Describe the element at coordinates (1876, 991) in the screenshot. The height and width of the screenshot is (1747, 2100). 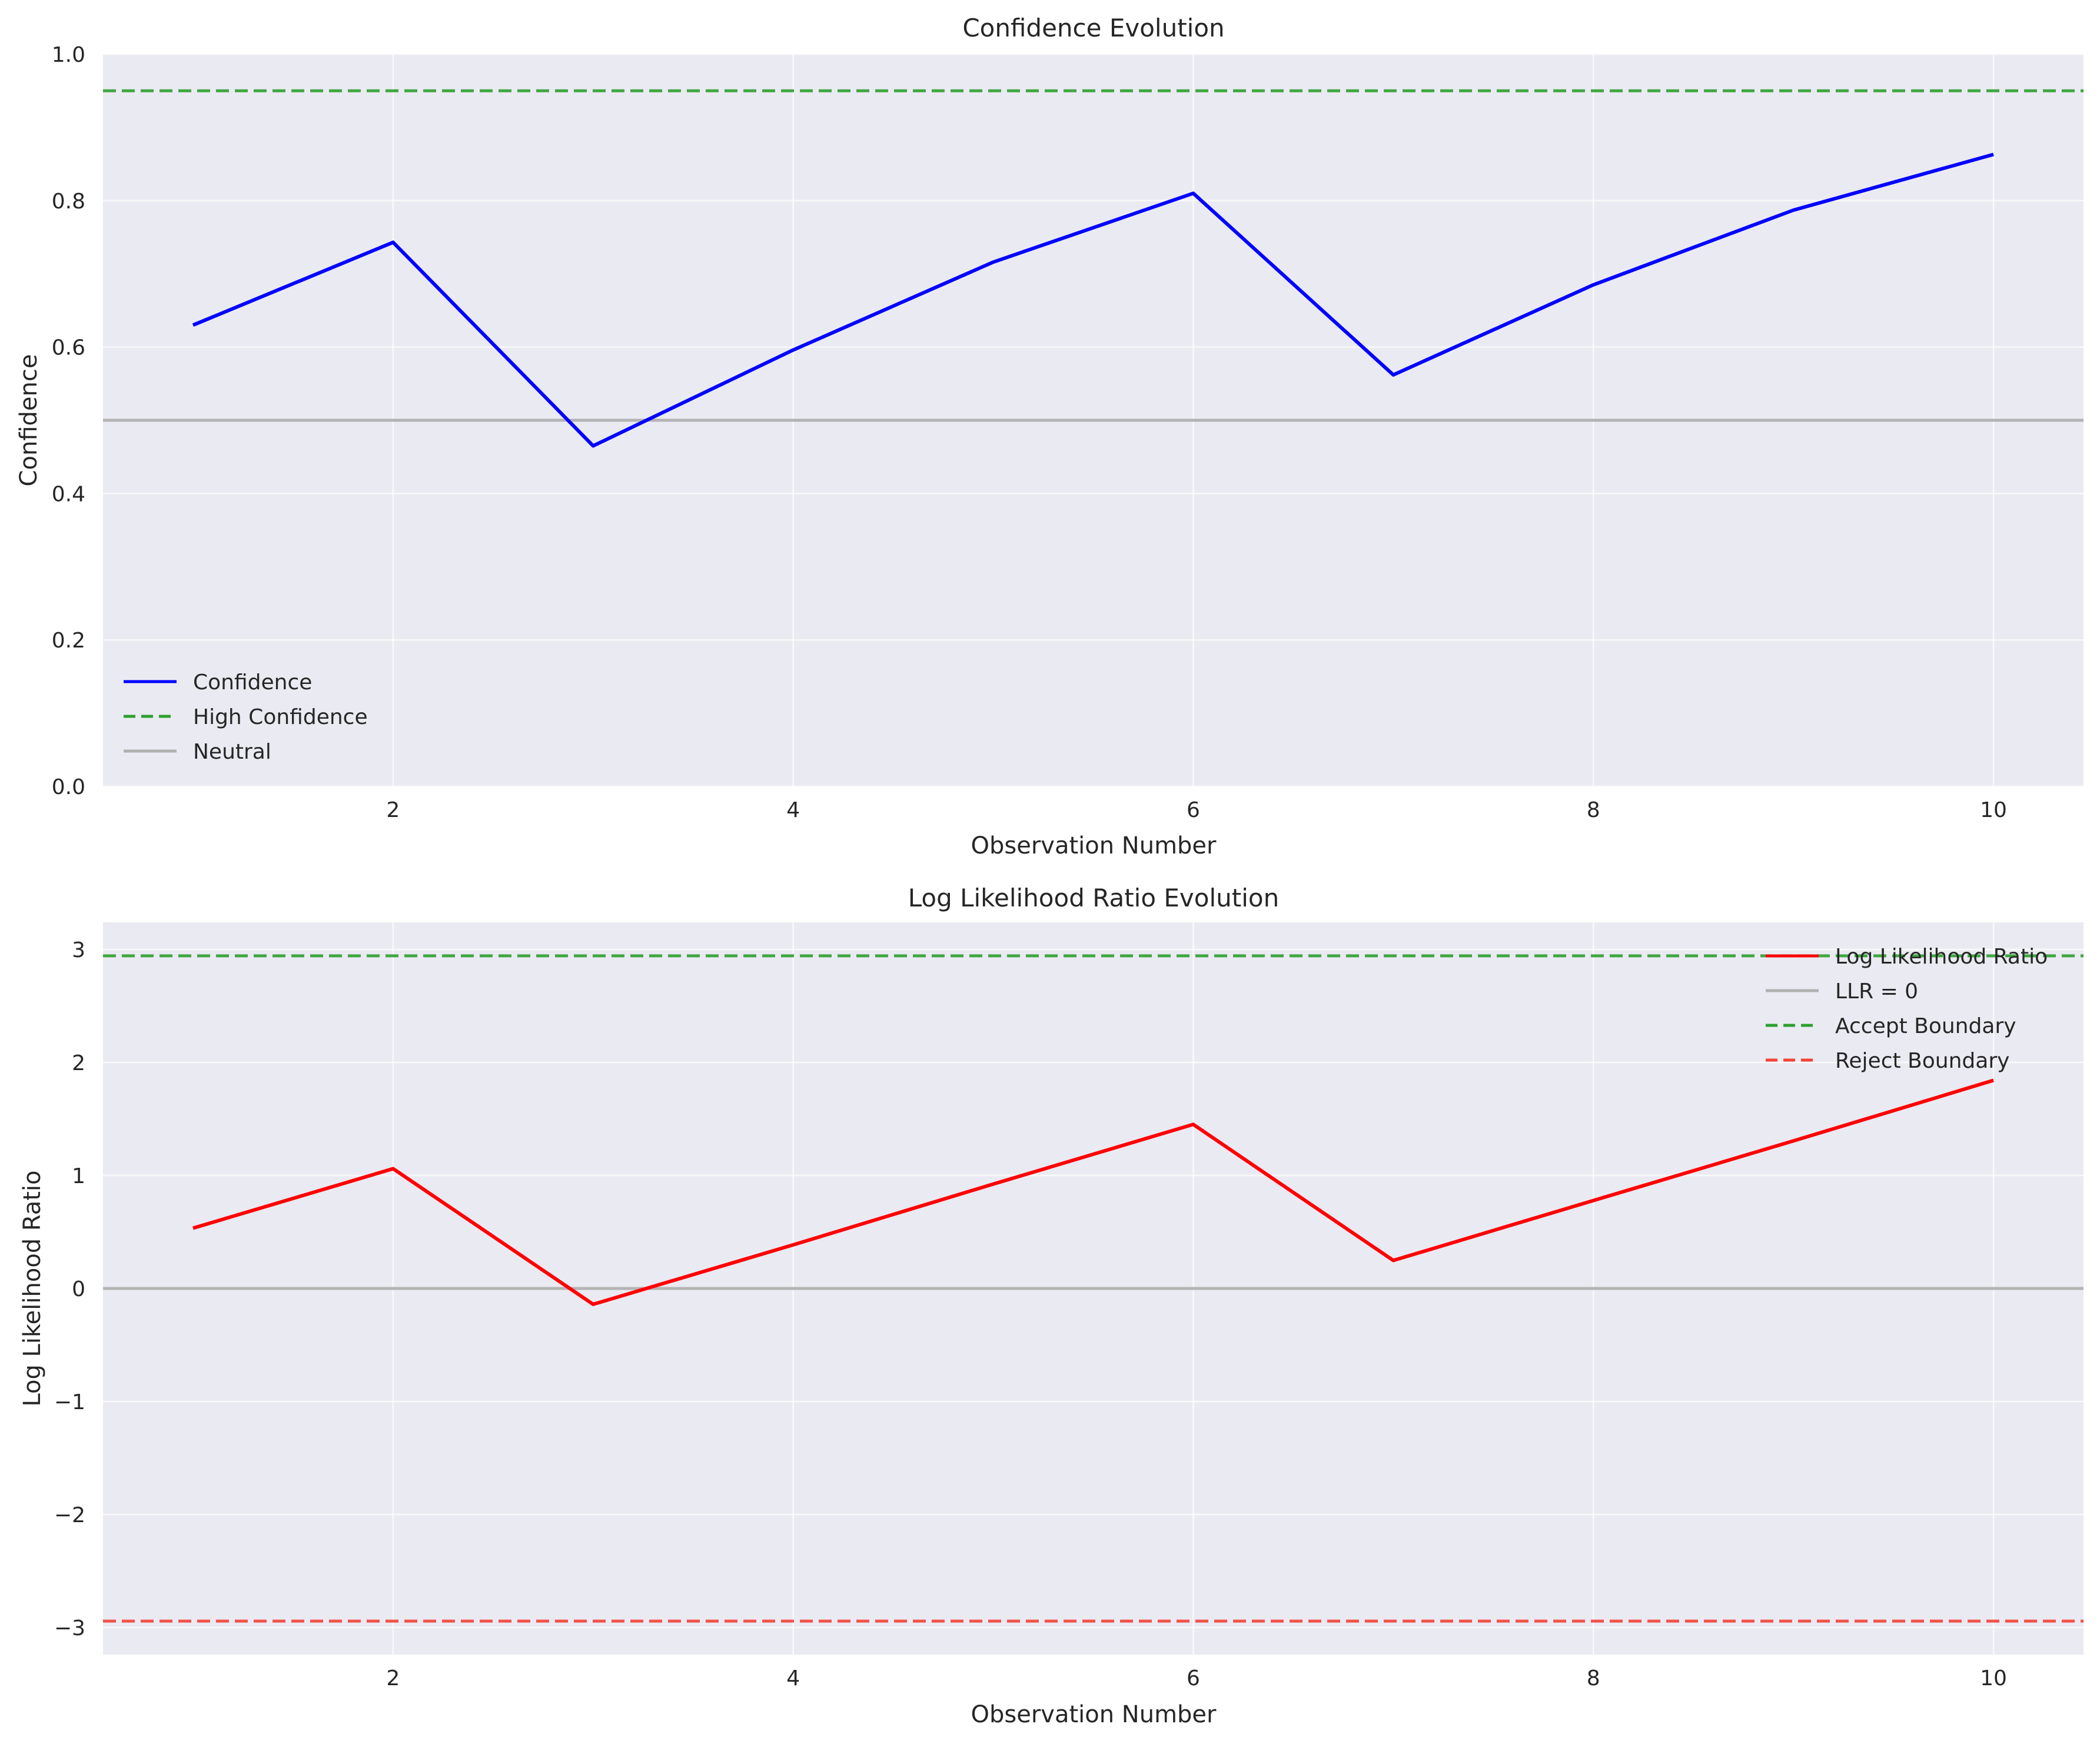
I see `legend-label: LLR = 0` at that location.